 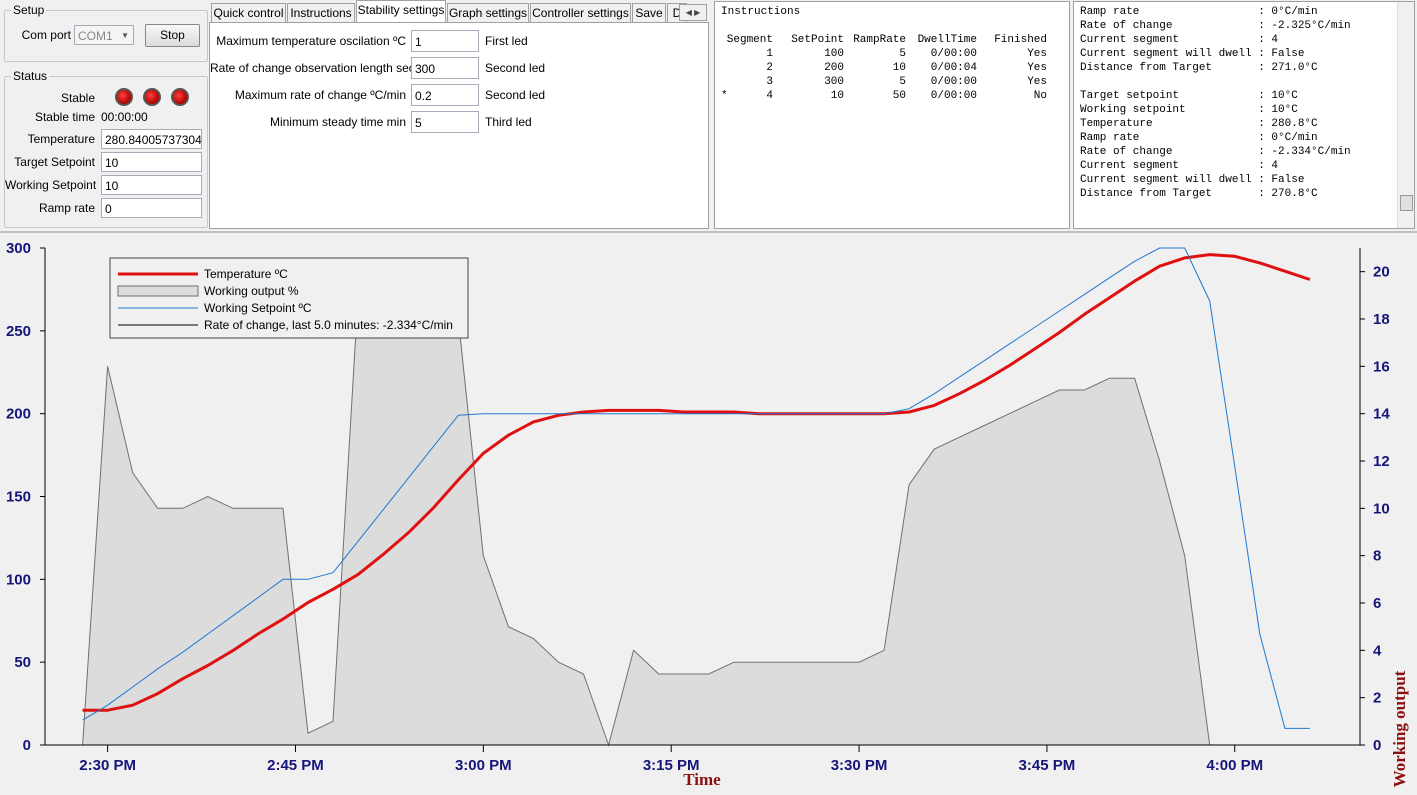 I want to click on label: Stable, so click(x=77, y=98).